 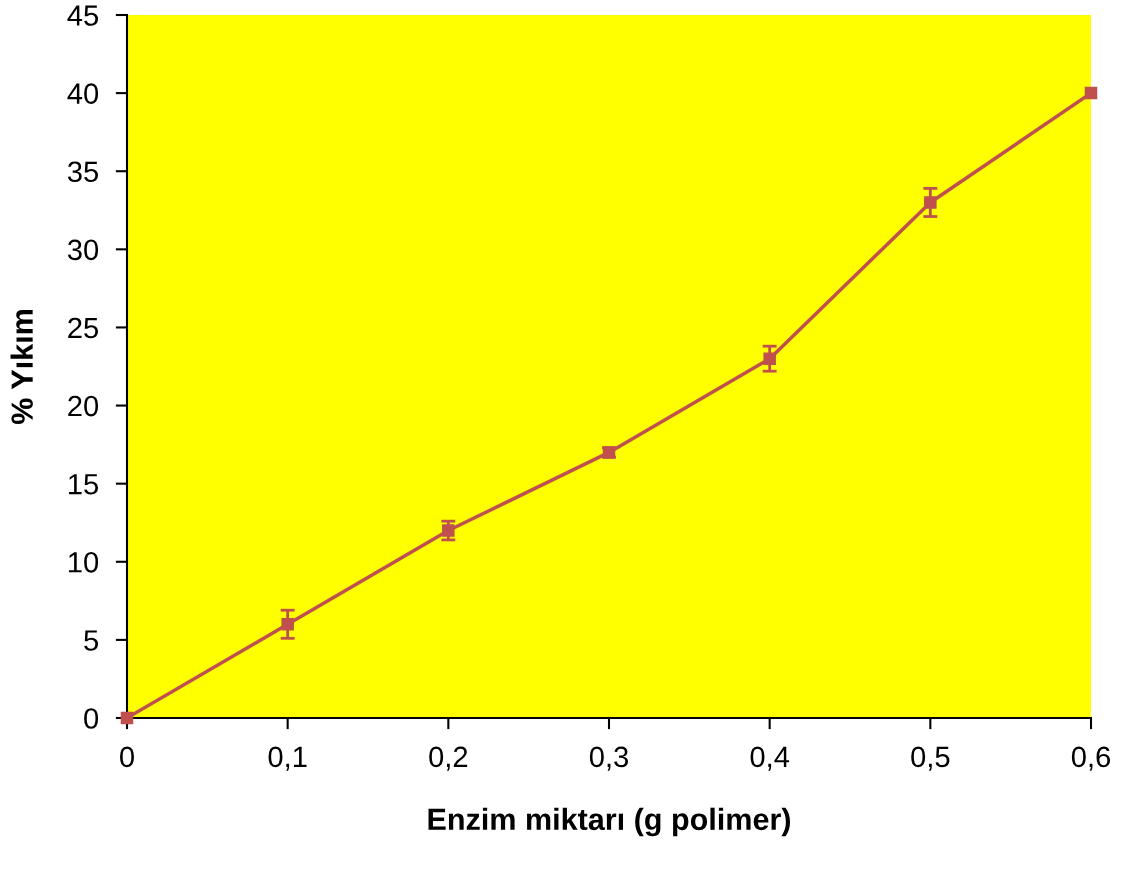 What do you see at coordinates (448, 758) in the screenshot?
I see `x-tick-label: 0,2` at bounding box center [448, 758].